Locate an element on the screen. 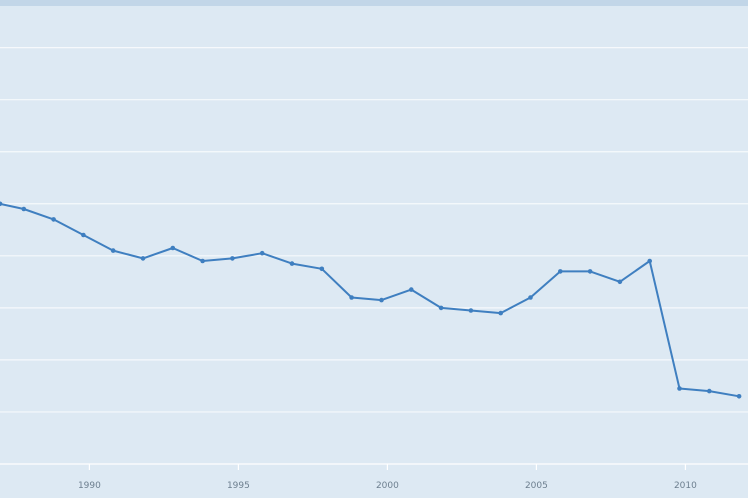 The width and height of the screenshot is (748, 498). x-axis-ticks: 1990 1995 2000 2005 2010 is located at coordinates (387, 477).